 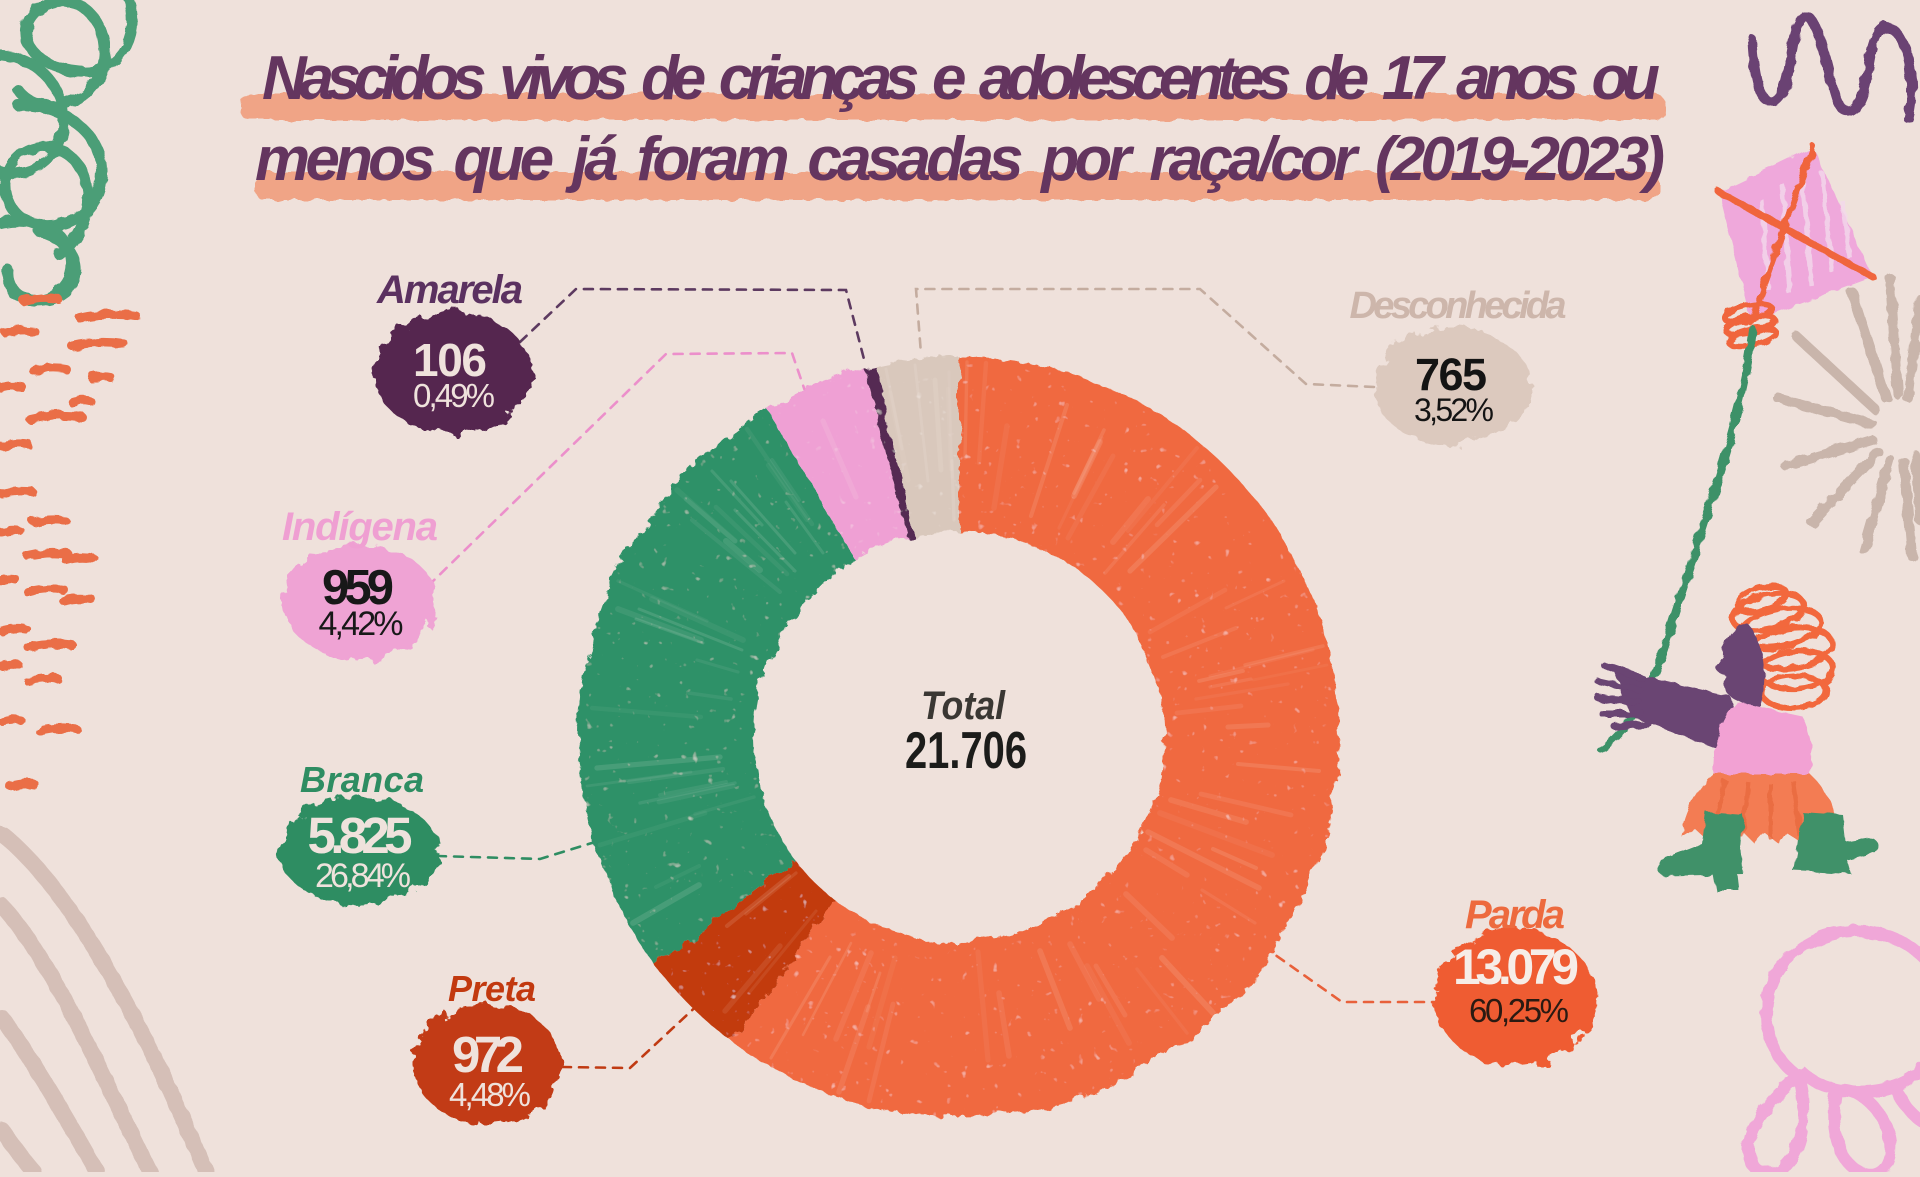 I want to click on svg-text: Indígena, so click(x=360, y=527).